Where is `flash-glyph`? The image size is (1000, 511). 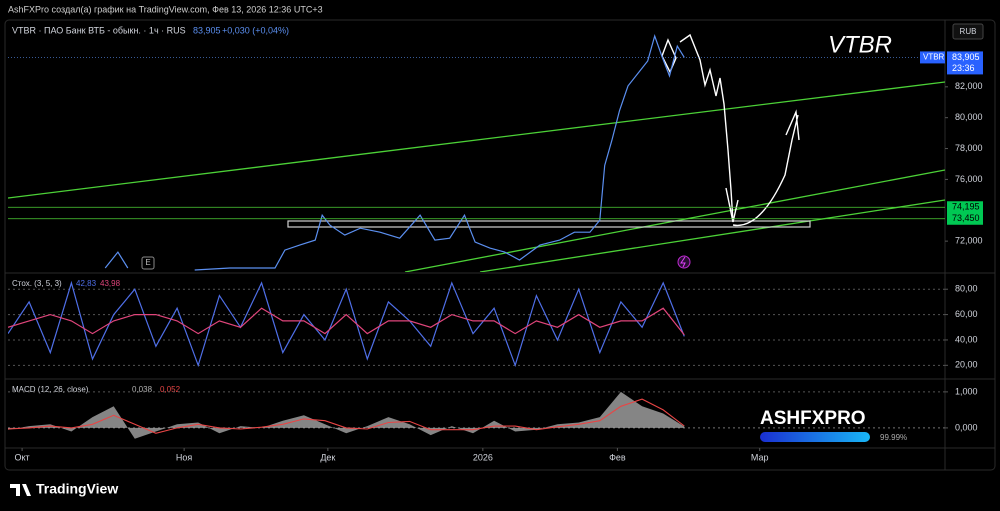
flash-glyph is located at coordinates (683, 262).